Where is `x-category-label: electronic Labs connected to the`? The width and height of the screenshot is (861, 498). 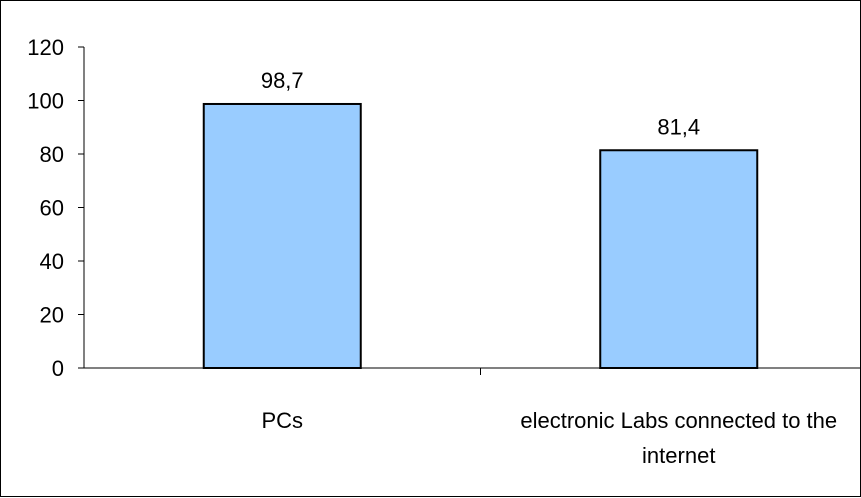
x-category-label: electronic Labs connected to the is located at coordinates (678, 420).